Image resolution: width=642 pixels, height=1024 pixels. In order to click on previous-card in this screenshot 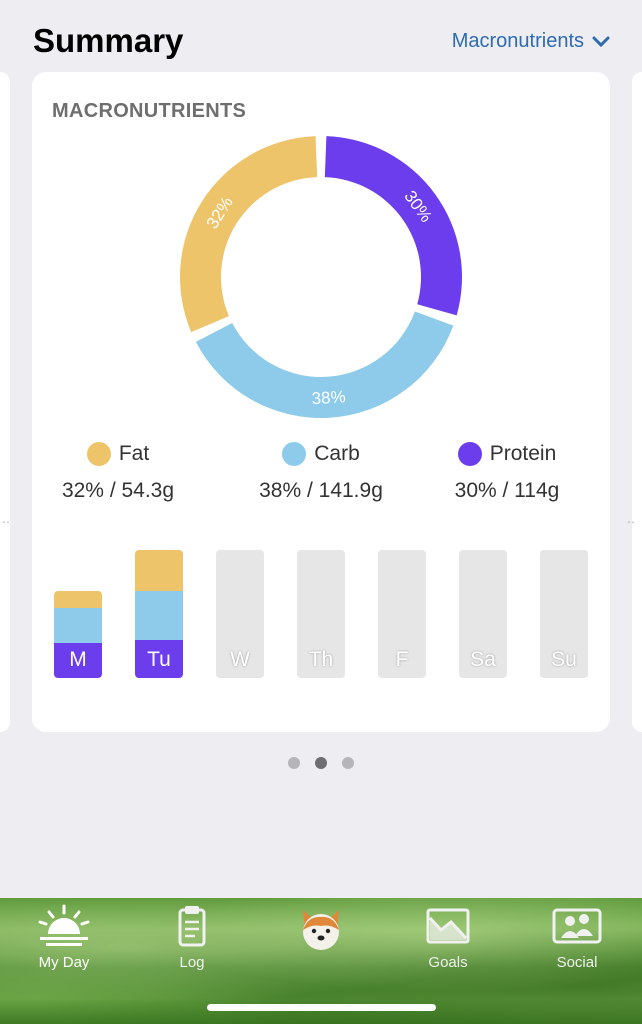, I will do `click(5, 402)`.